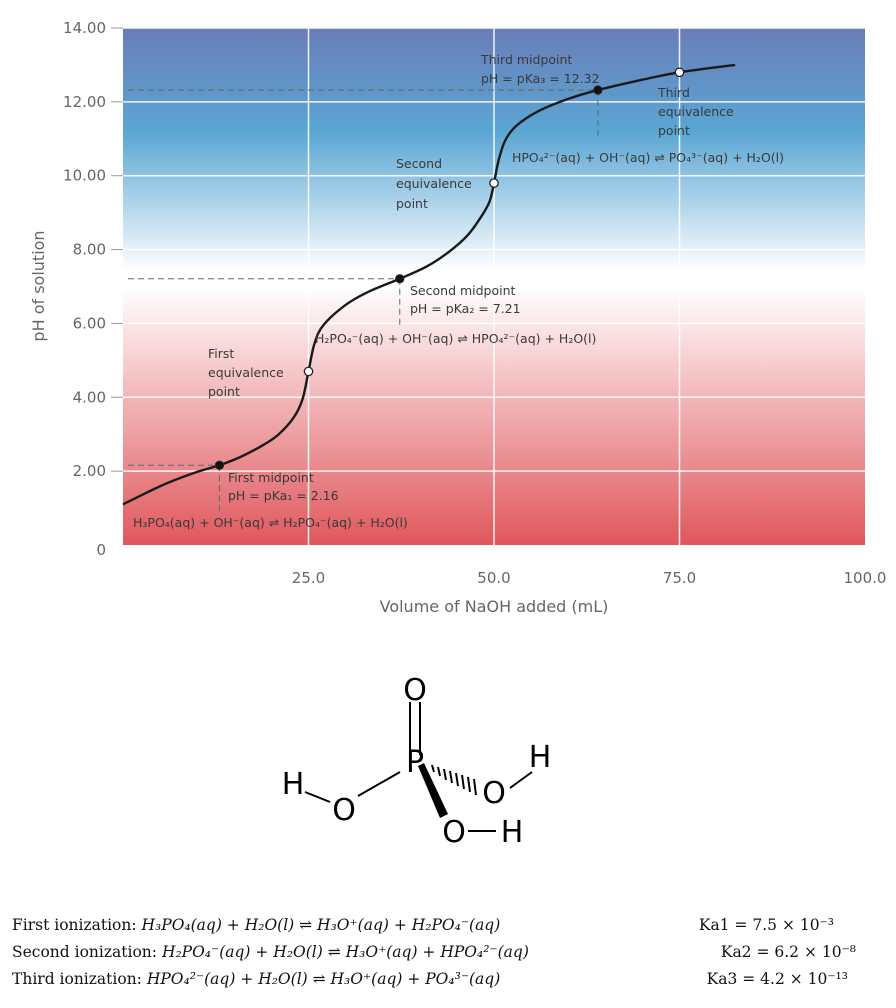 Image resolution: width=896 pixels, height=1008 pixels. I want to click on third-equivalence-label: point, so click(674, 130).